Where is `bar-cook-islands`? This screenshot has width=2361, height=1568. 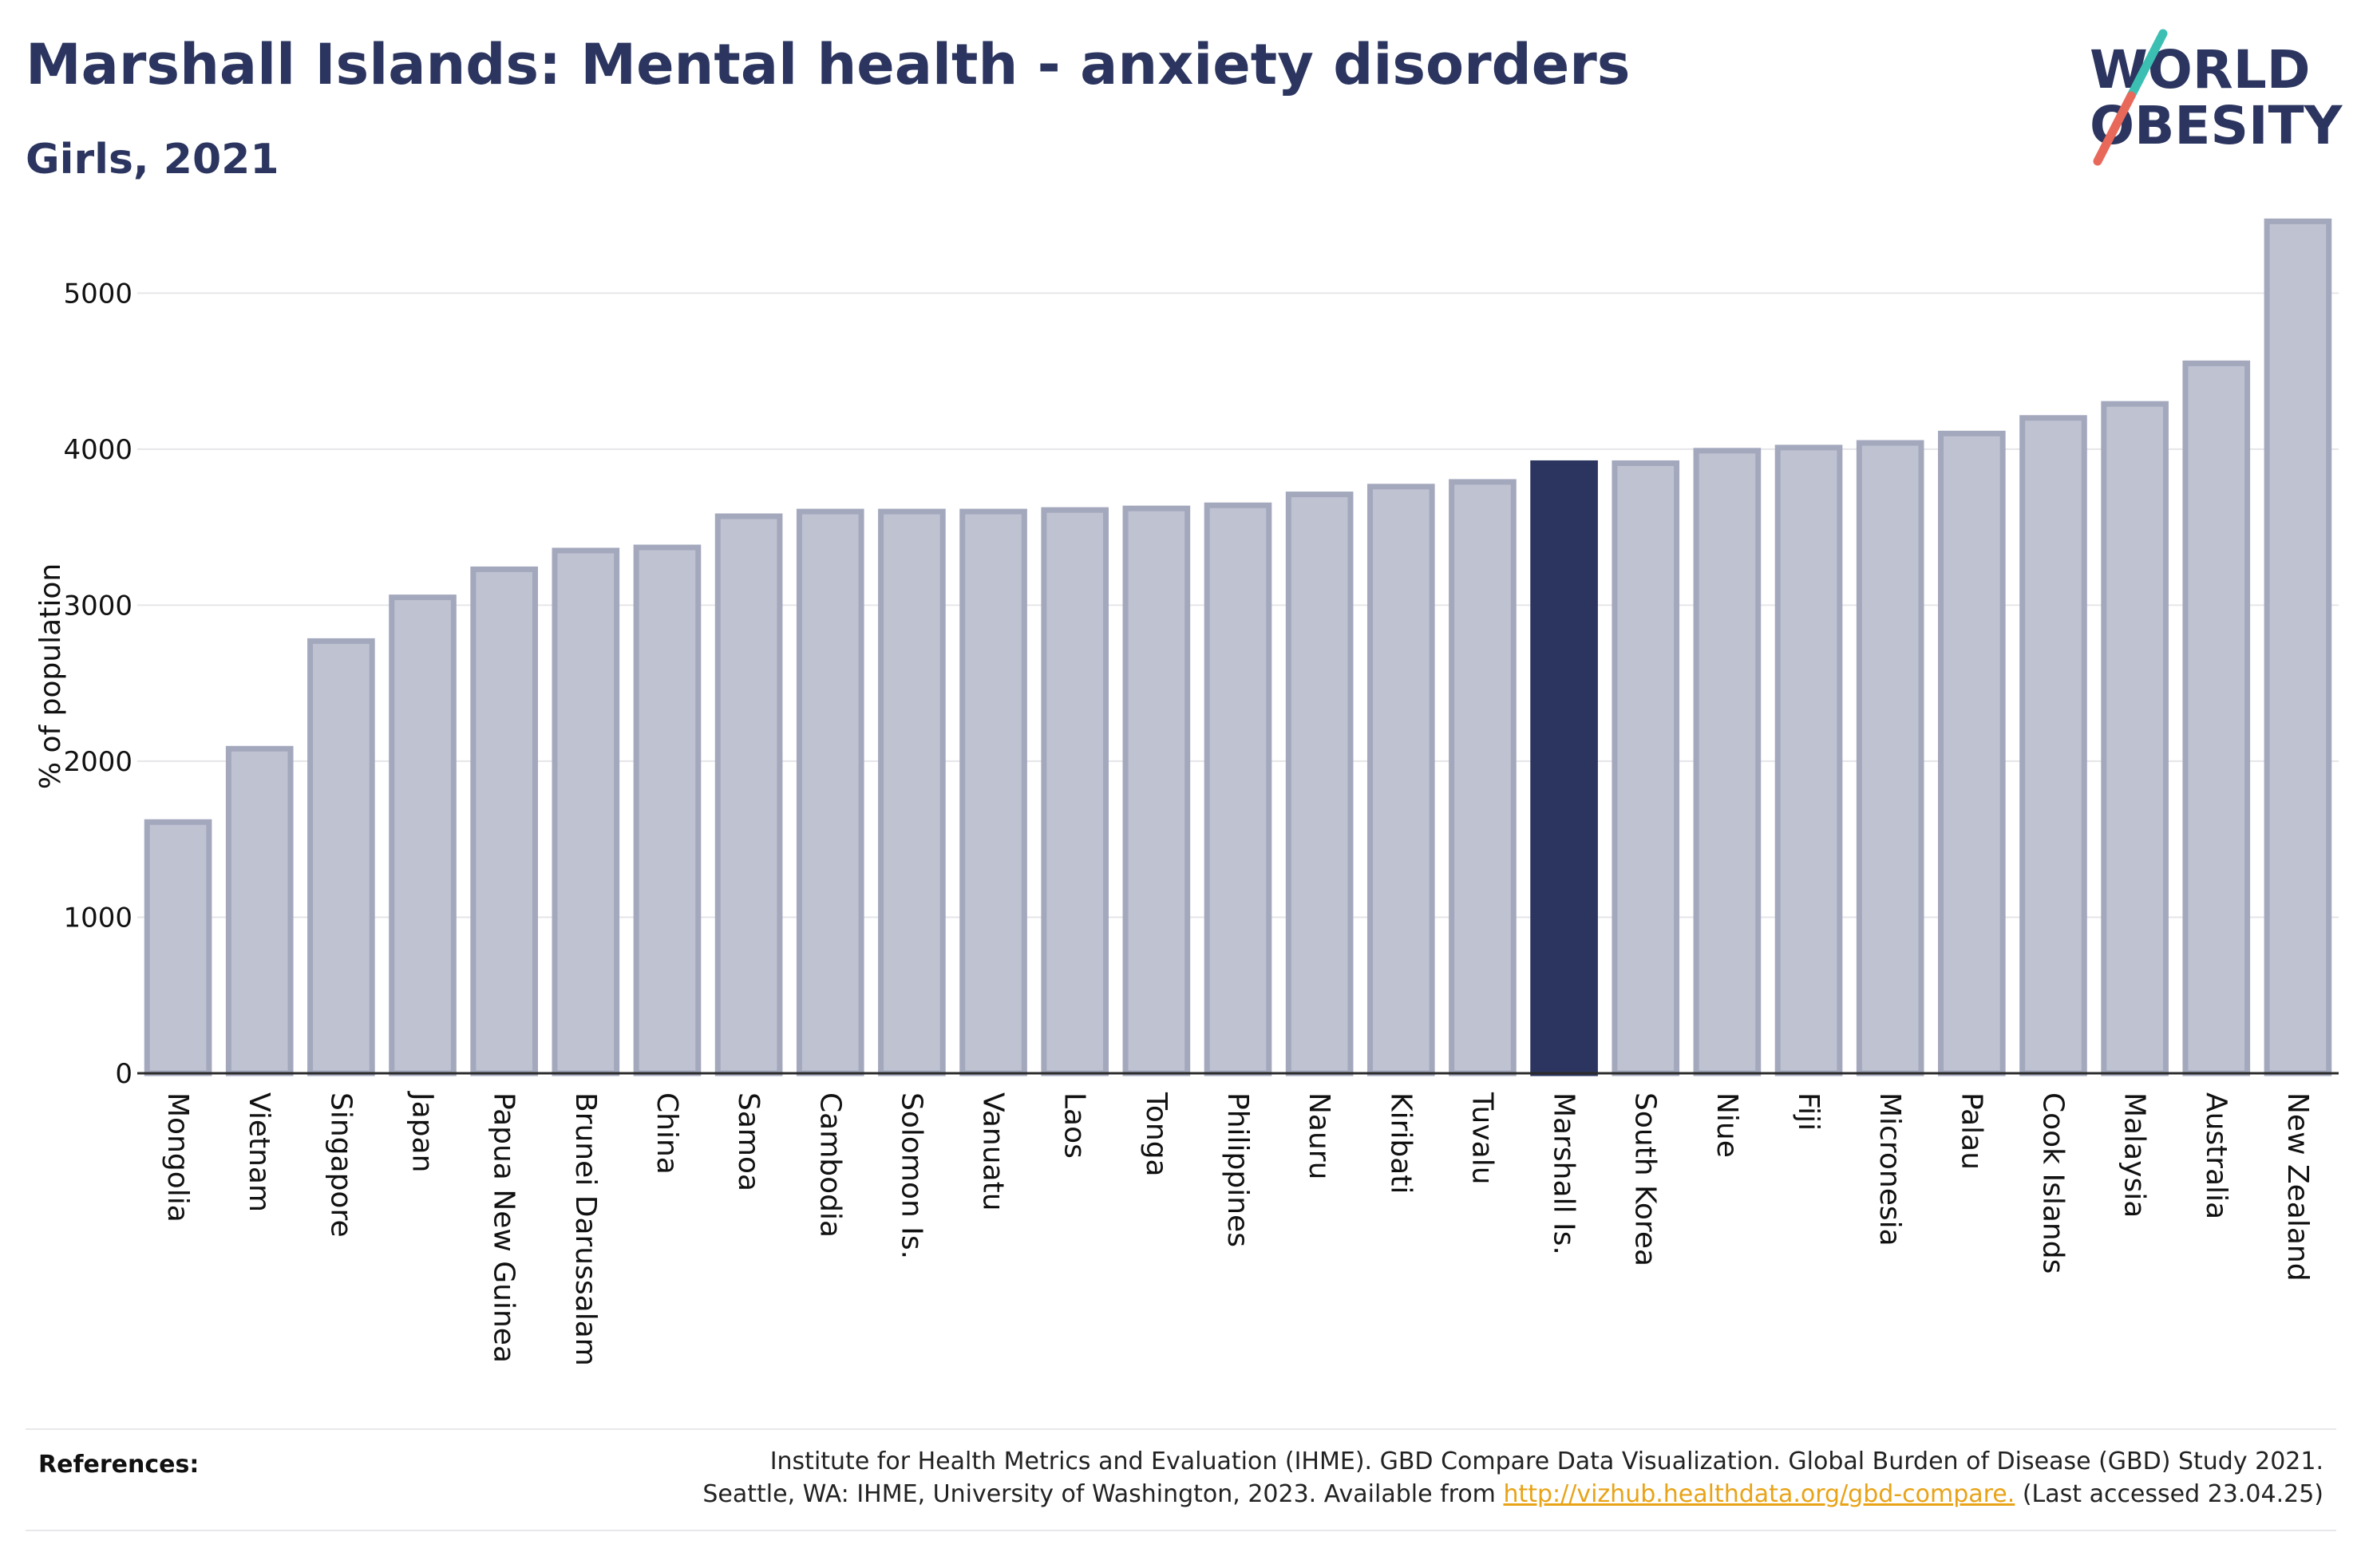 bar-cook-islands is located at coordinates (2053, 745).